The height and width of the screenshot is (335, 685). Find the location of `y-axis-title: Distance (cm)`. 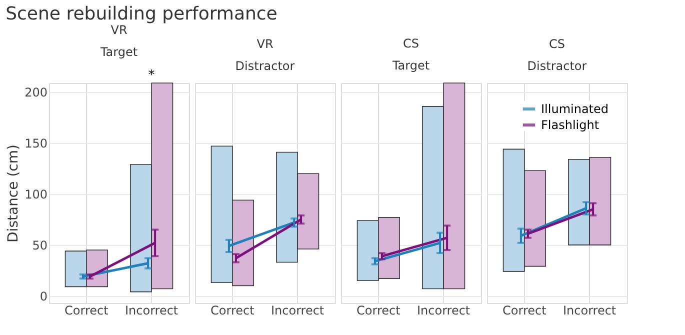

y-axis-title: Distance (cm) is located at coordinates (14, 193).